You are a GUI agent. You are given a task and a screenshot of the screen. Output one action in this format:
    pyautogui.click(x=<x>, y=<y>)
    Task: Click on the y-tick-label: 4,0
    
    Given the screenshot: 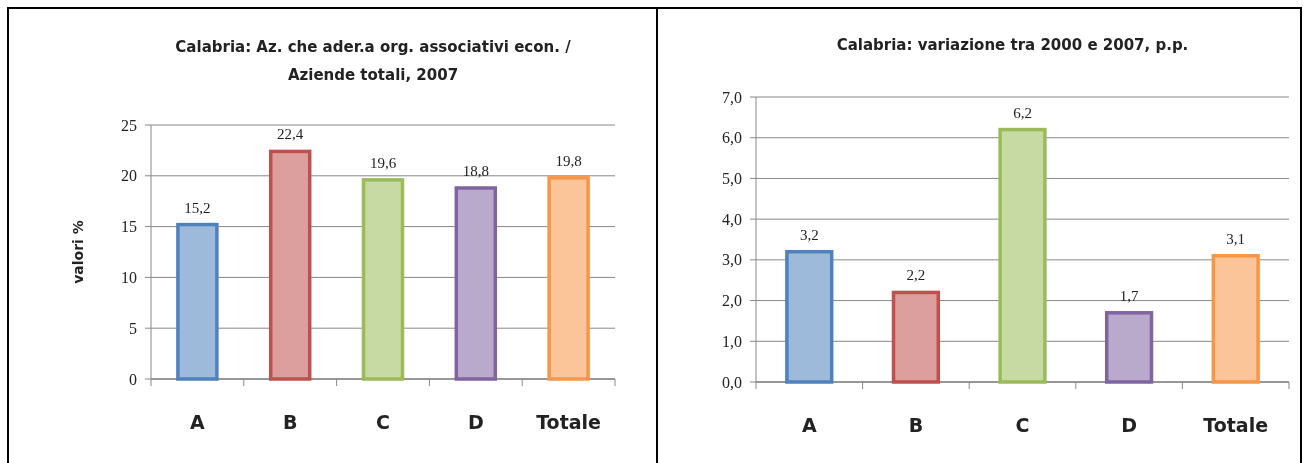 What is the action you would take?
    pyautogui.click(x=732, y=219)
    